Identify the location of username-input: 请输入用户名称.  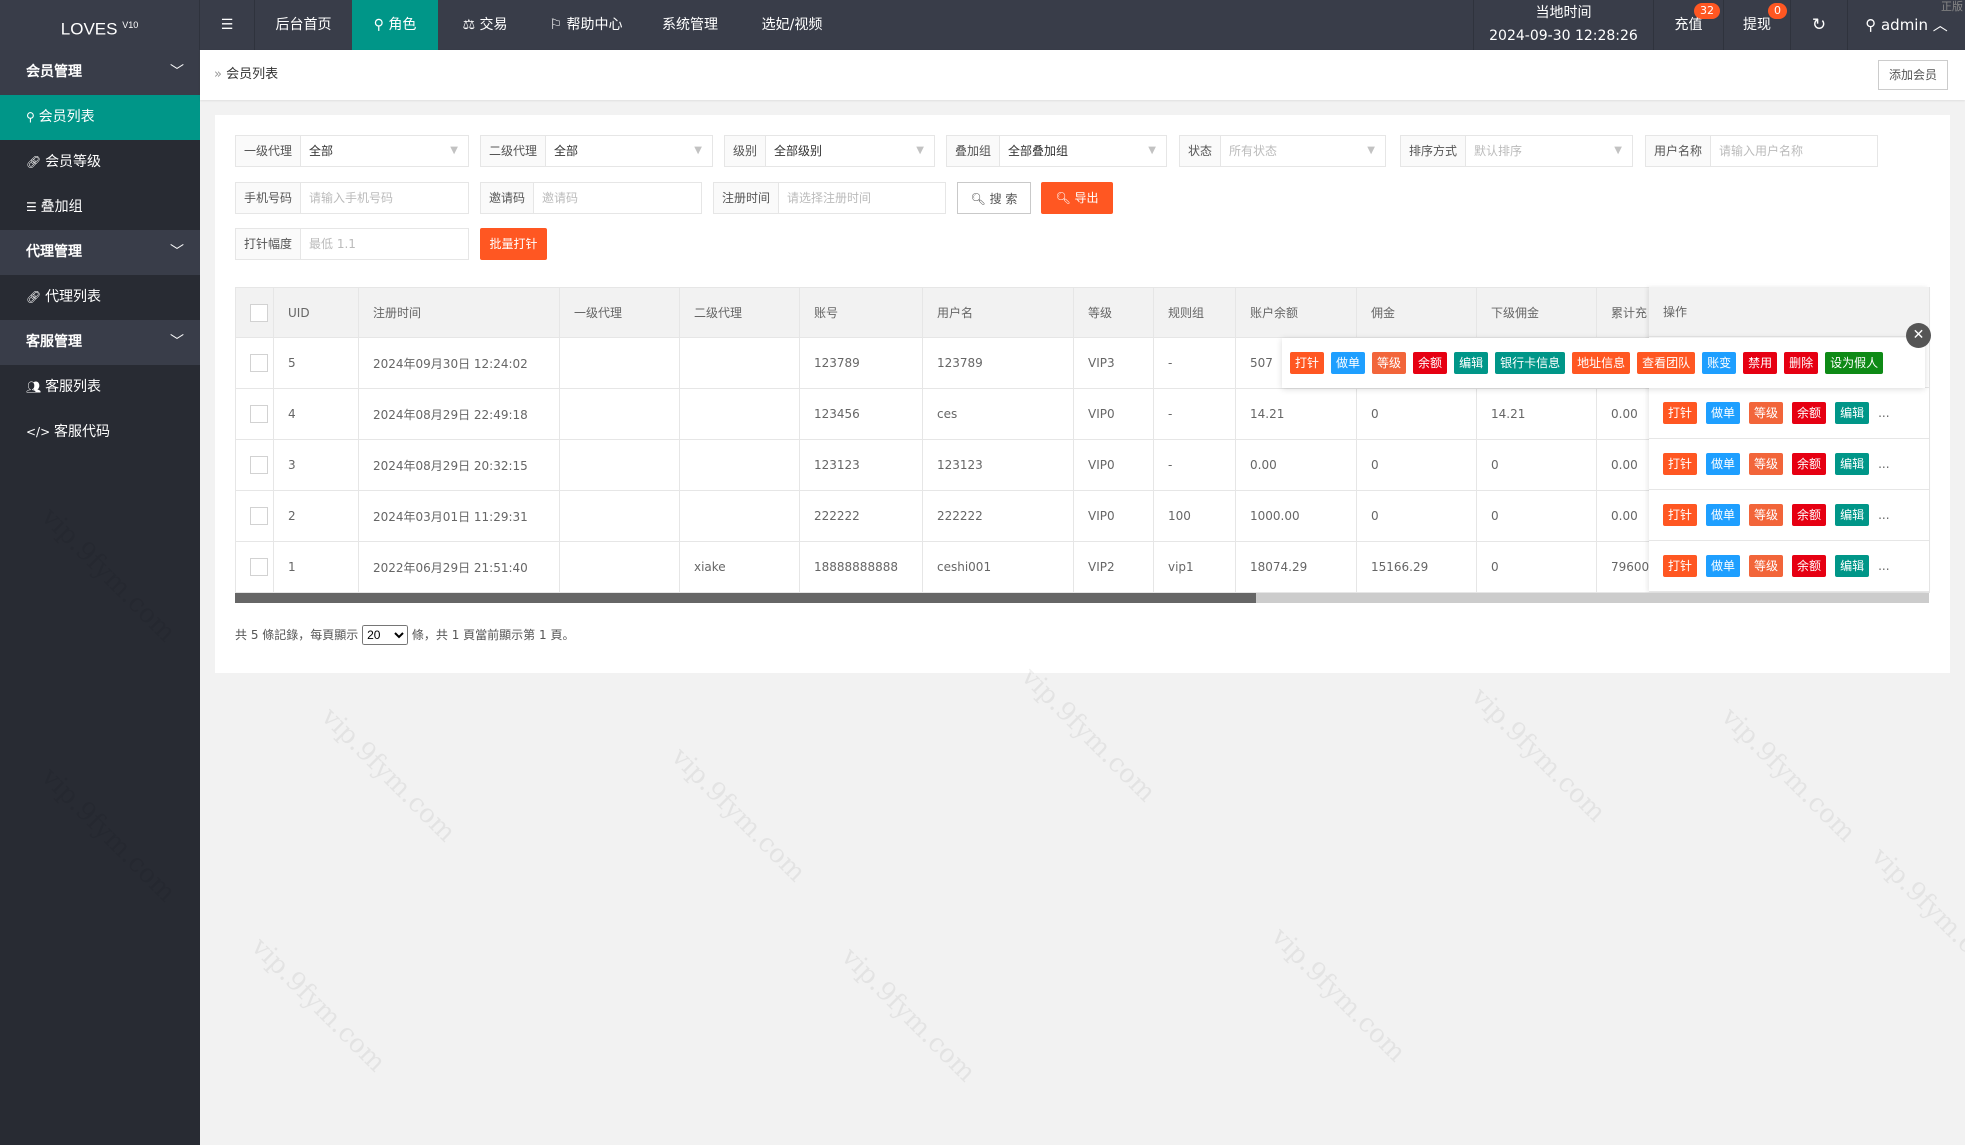
(1761, 151).